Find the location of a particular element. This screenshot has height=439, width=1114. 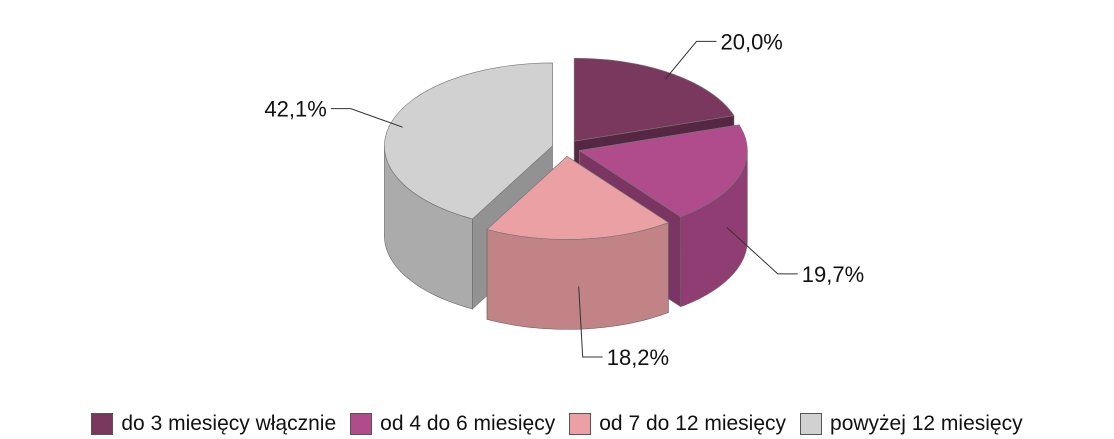

legend-item-0: do 3 miesięcy włącznie is located at coordinates (213, 424).